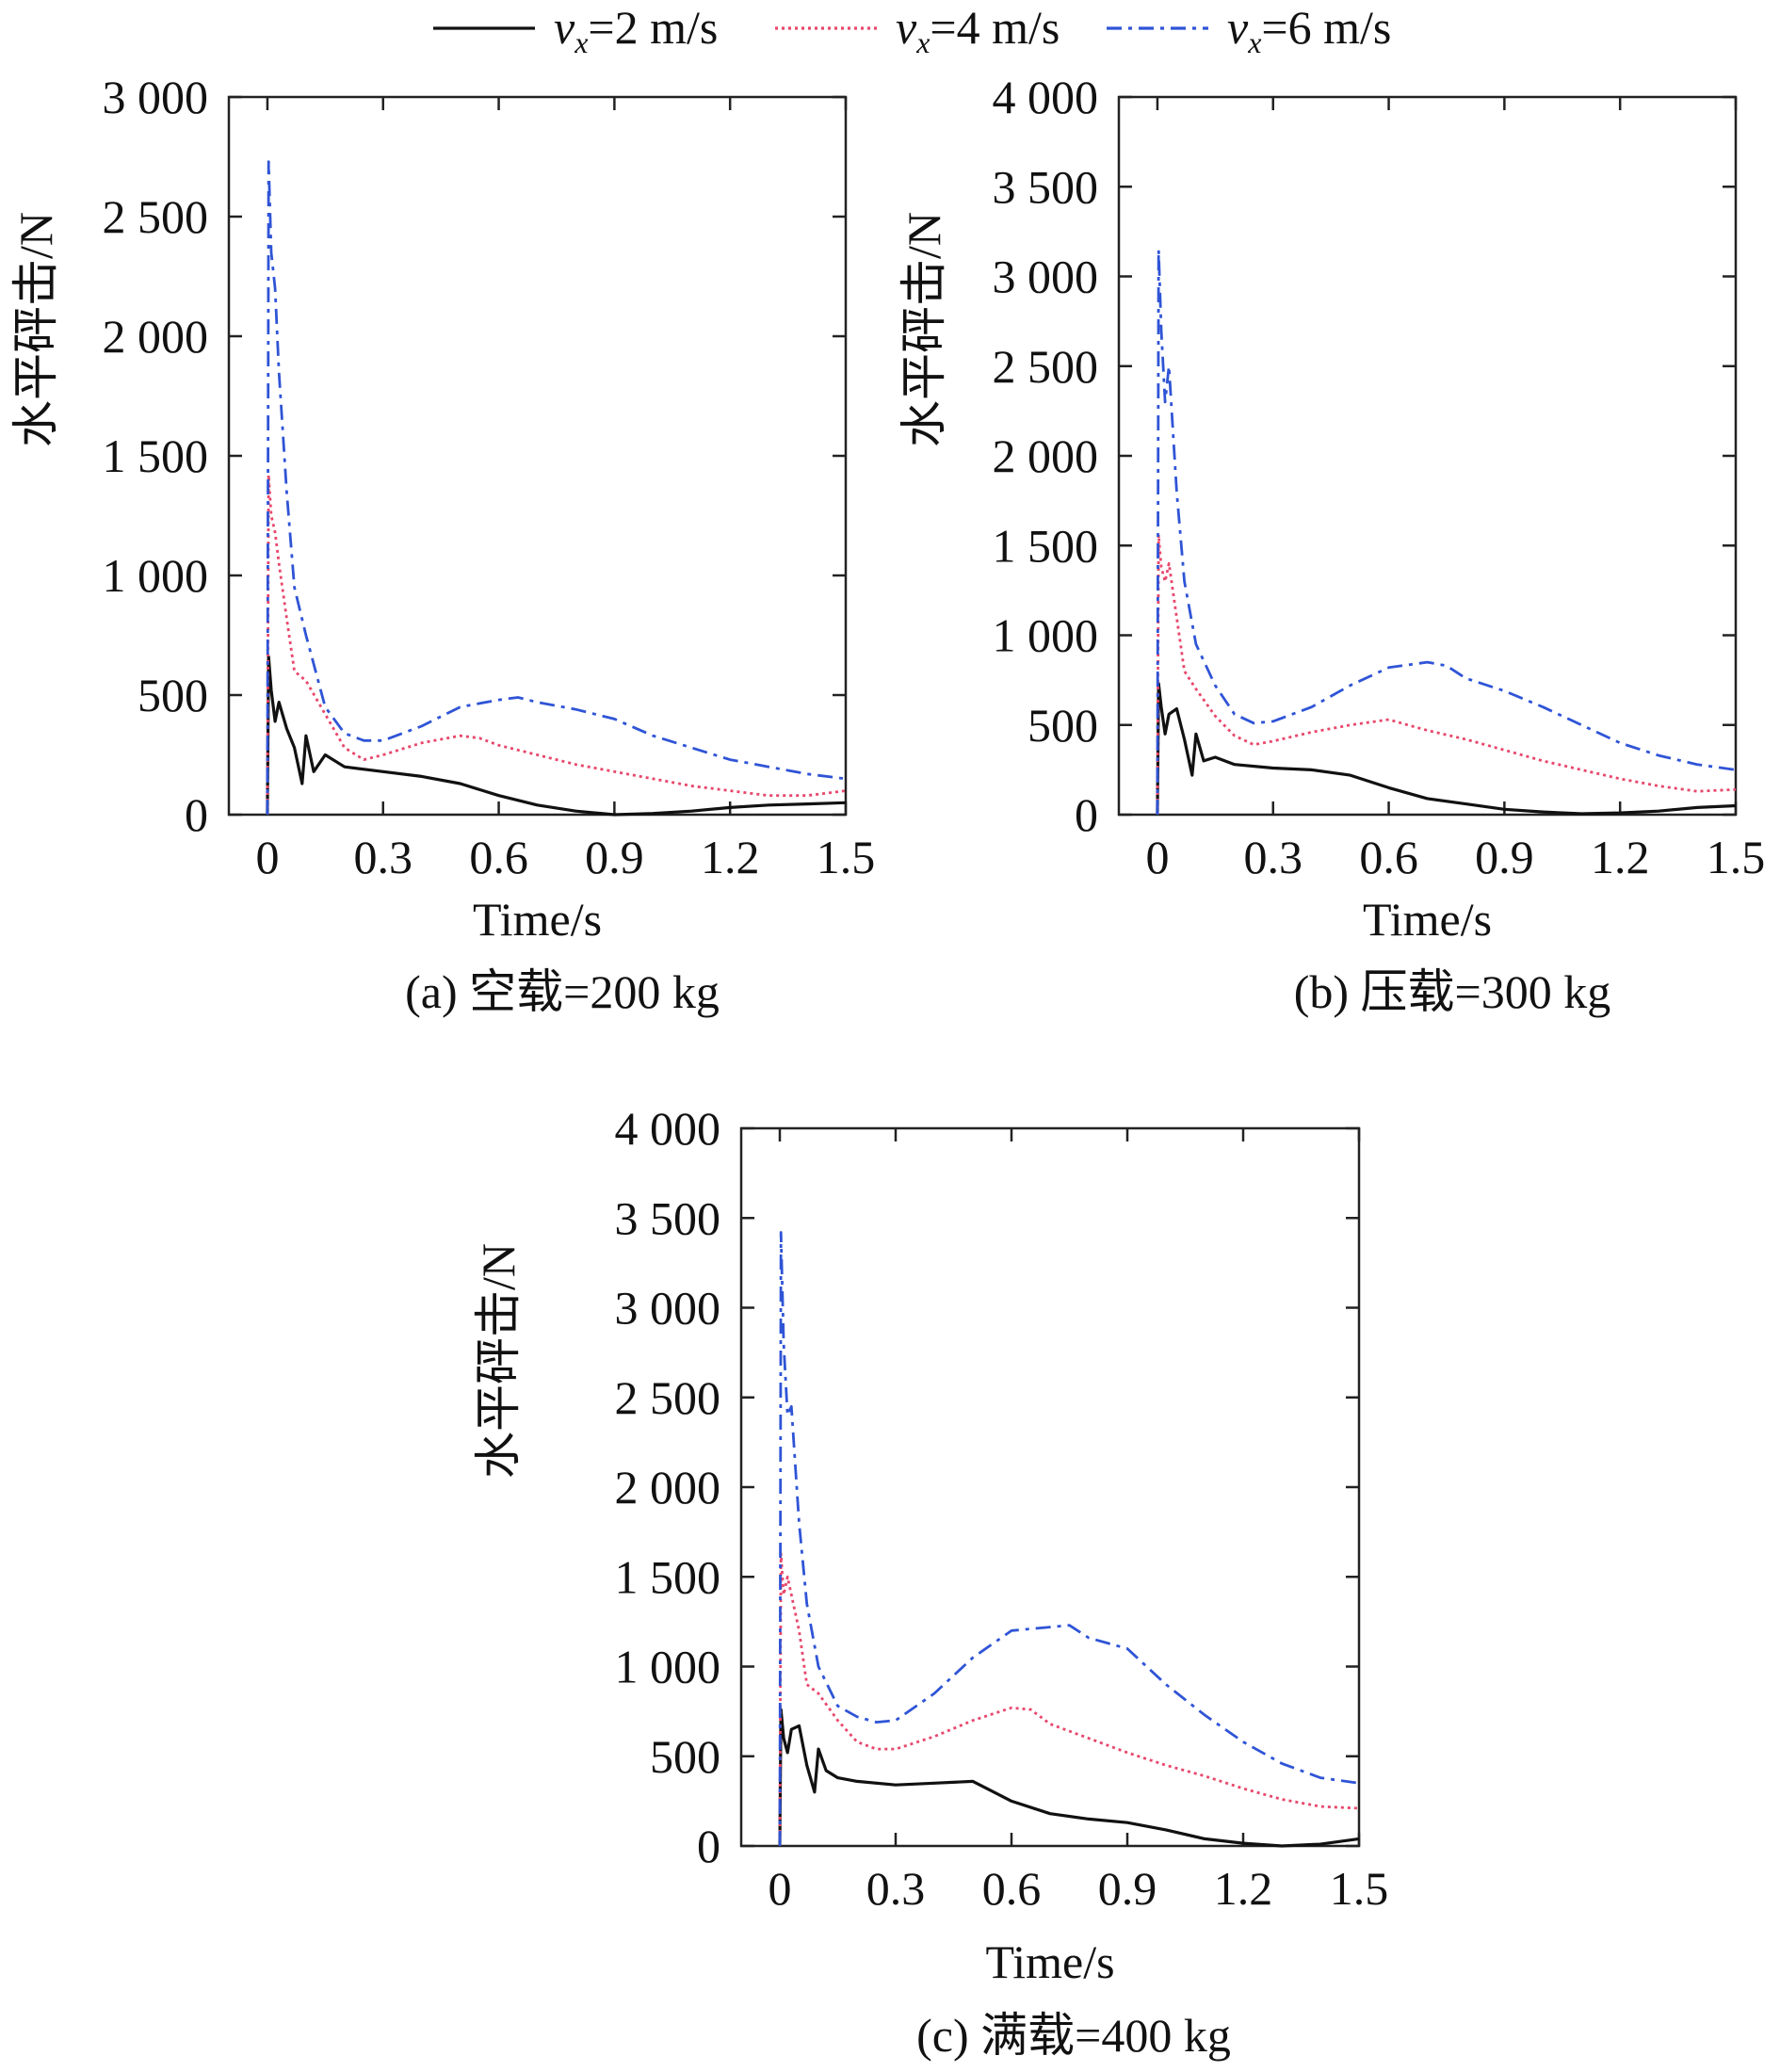 The width and height of the screenshot is (1780, 2072). What do you see at coordinates (995, 27) in the screenshot?
I see `legend-value: =4 m/s` at bounding box center [995, 27].